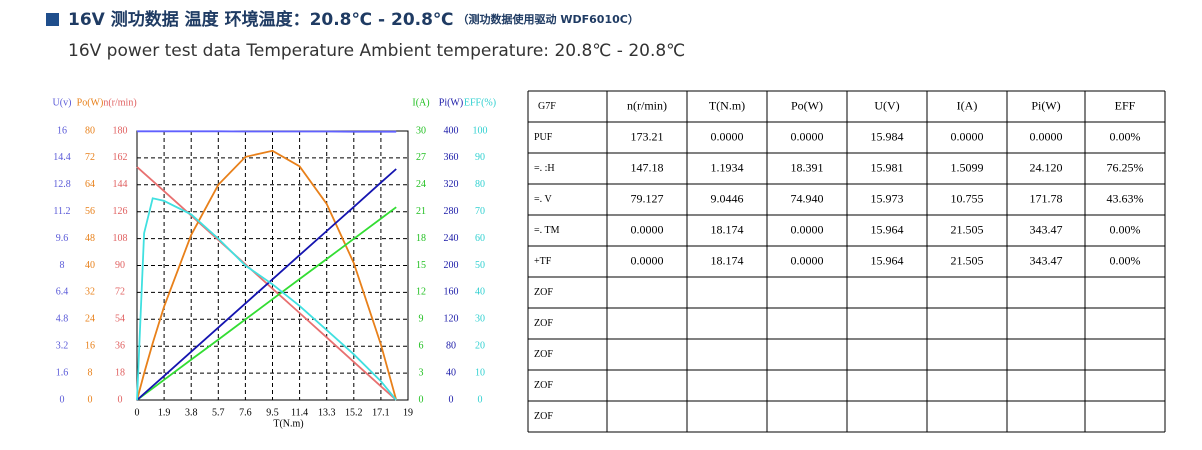 The image size is (1202, 450). What do you see at coordinates (451, 102) in the screenshot?
I see `axis-title: Pi(W)` at bounding box center [451, 102].